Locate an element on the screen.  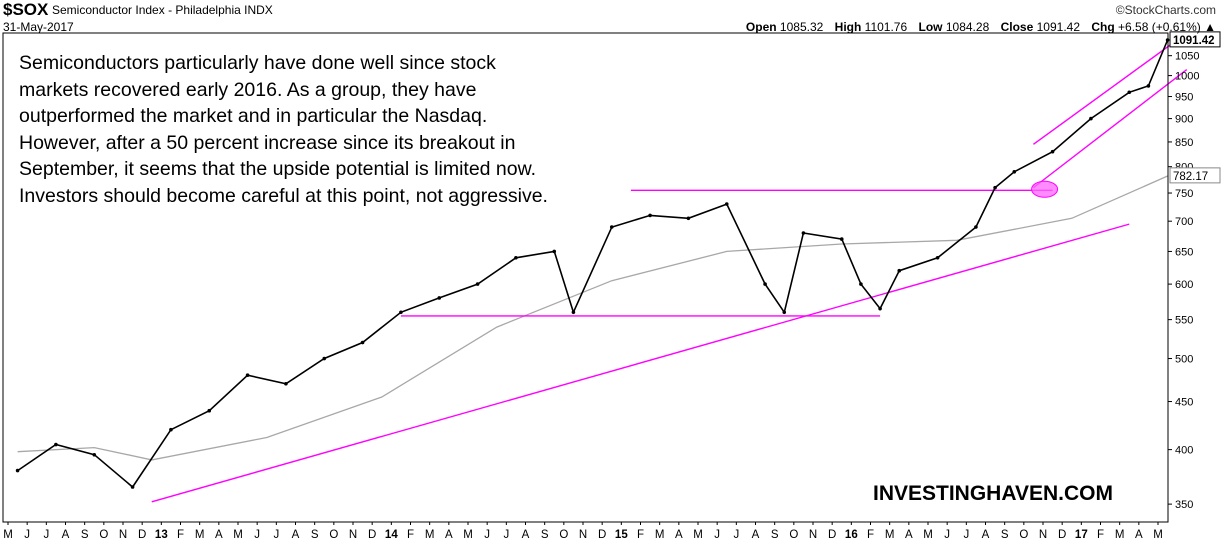
watermark-text: INVESTINGHAVEN.COM is located at coordinates (993, 493).